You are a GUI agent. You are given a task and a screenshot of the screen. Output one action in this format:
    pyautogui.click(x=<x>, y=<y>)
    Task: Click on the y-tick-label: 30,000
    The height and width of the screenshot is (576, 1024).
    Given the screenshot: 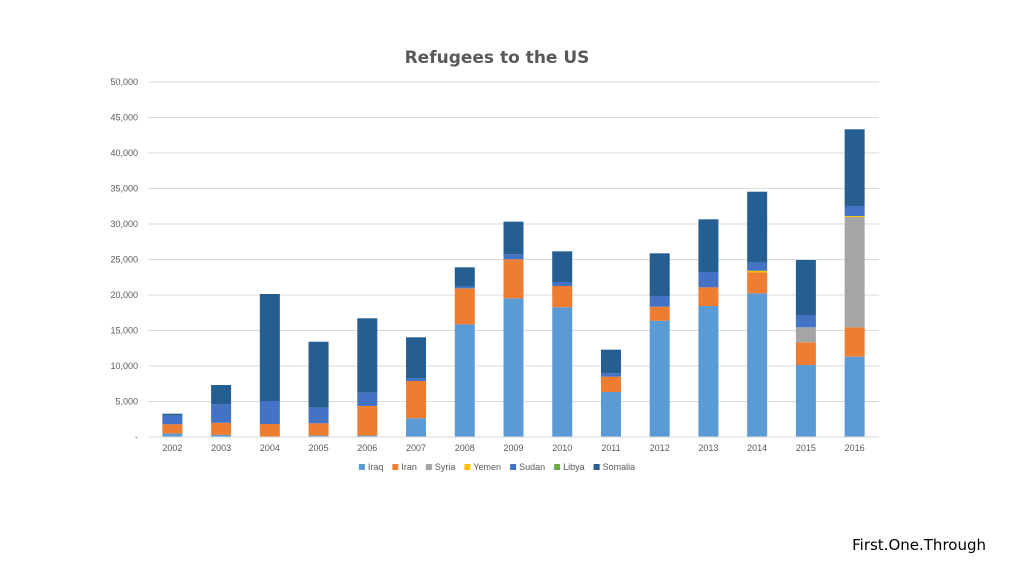 What is the action you would take?
    pyautogui.click(x=124, y=224)
    